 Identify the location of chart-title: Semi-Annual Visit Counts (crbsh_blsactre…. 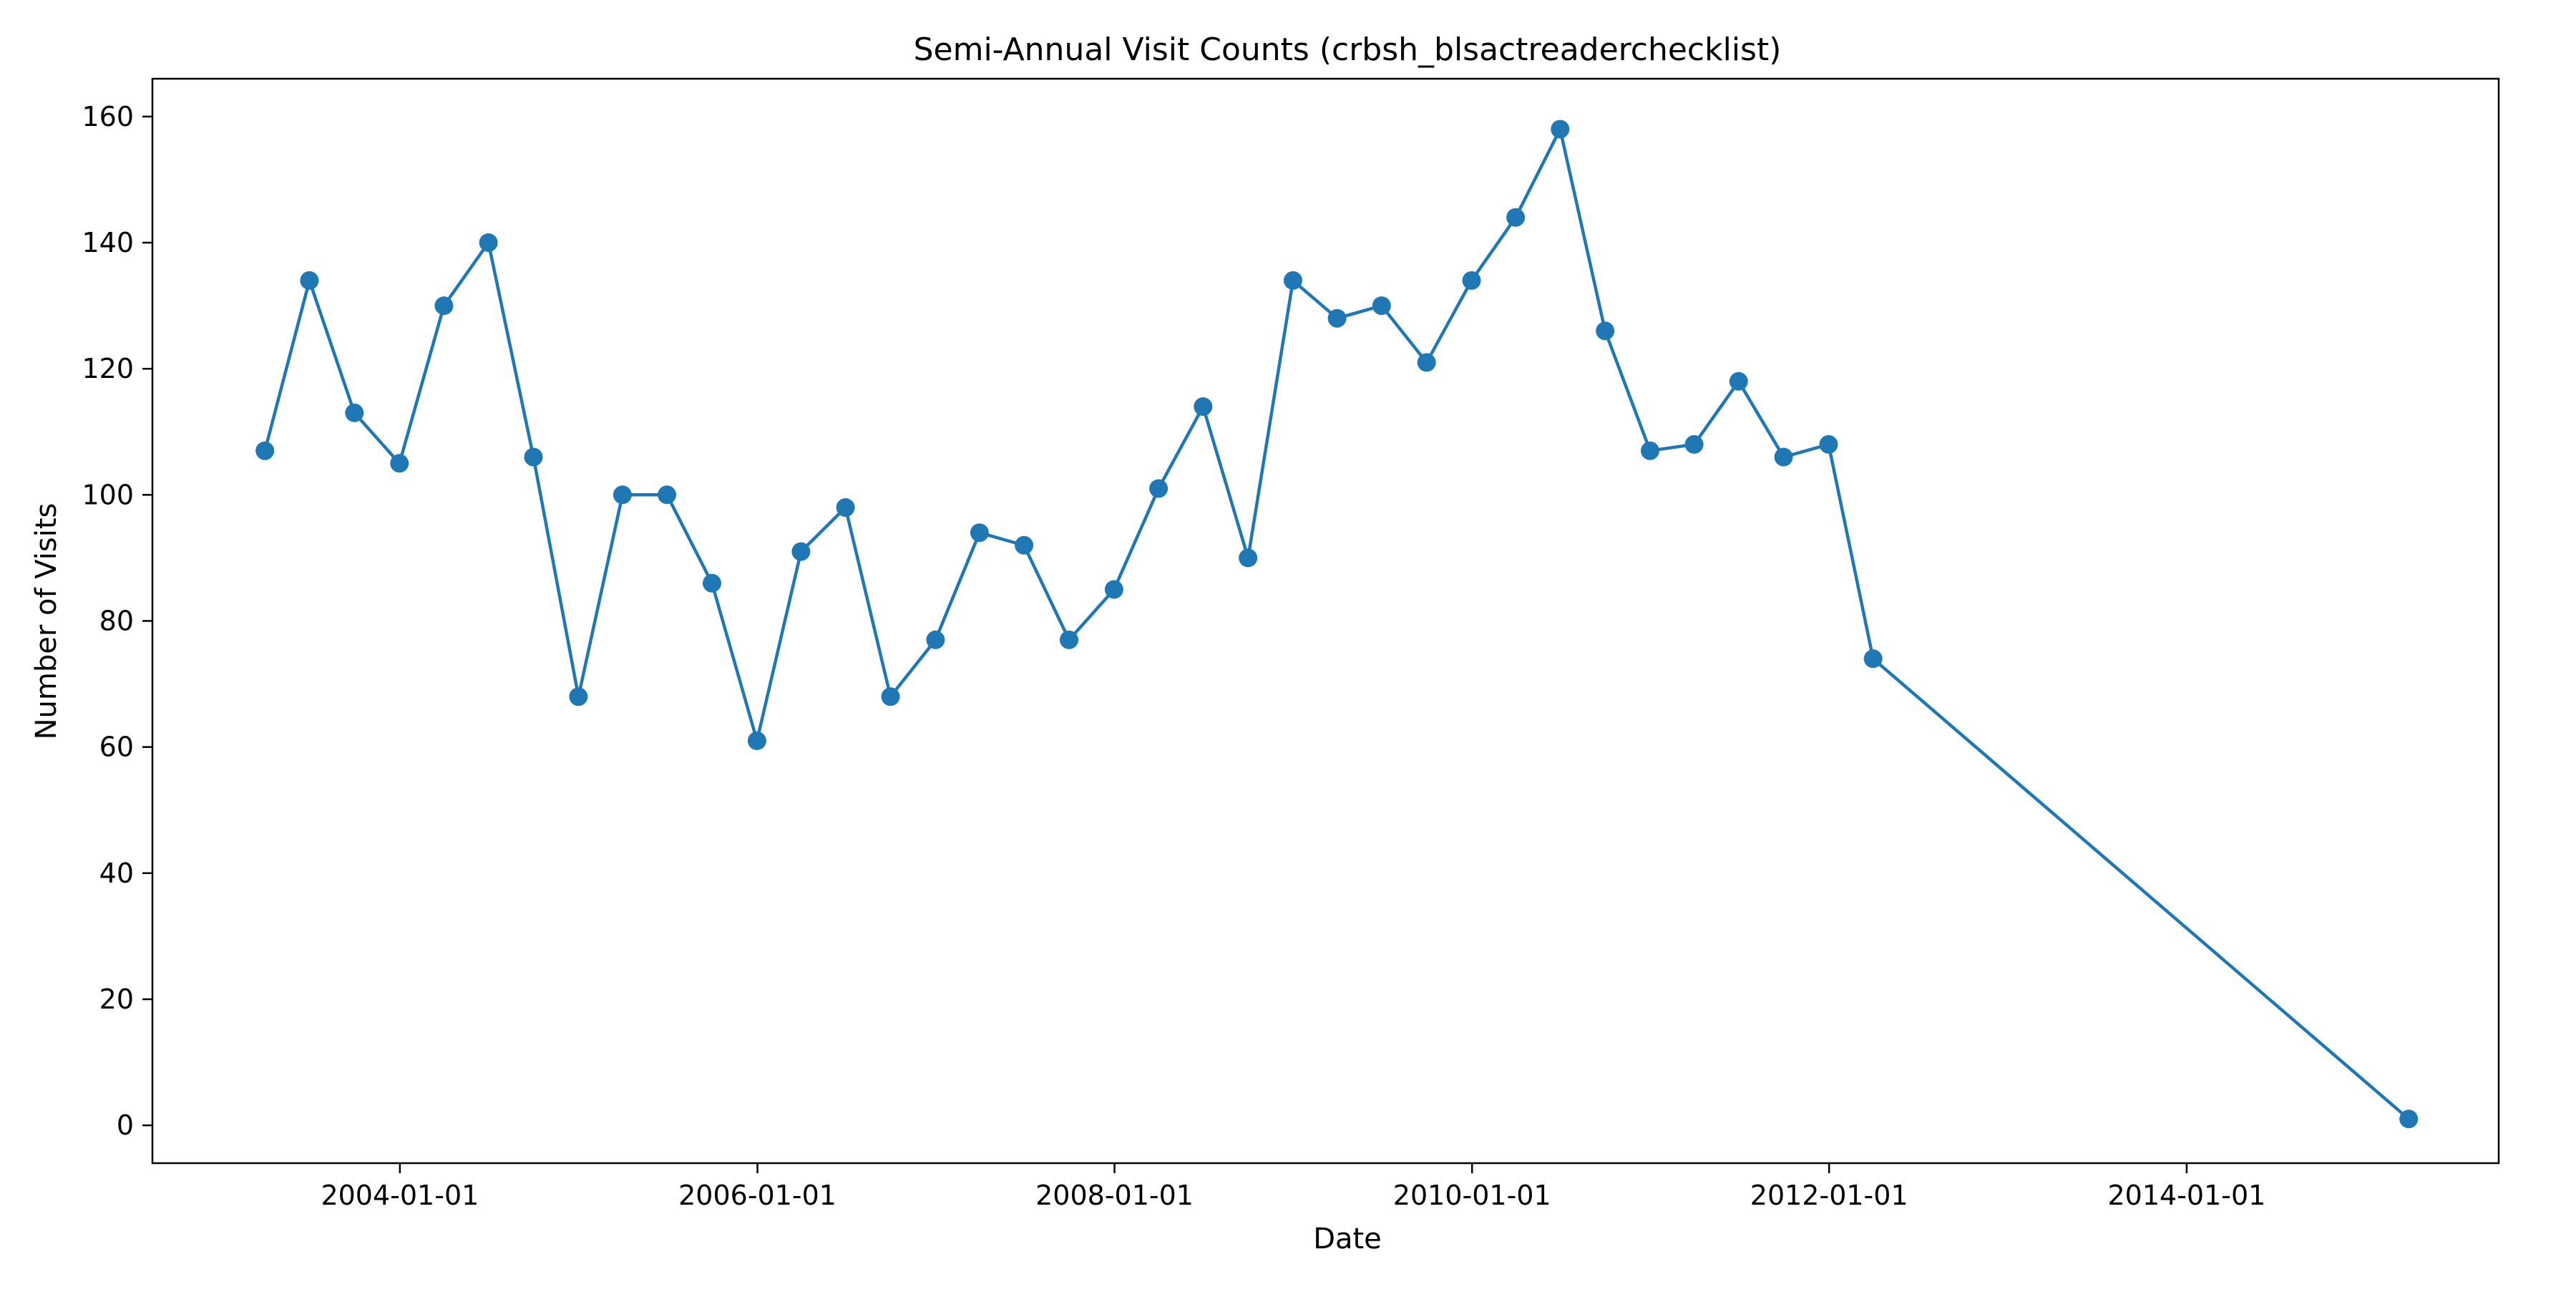
(1348, 49).